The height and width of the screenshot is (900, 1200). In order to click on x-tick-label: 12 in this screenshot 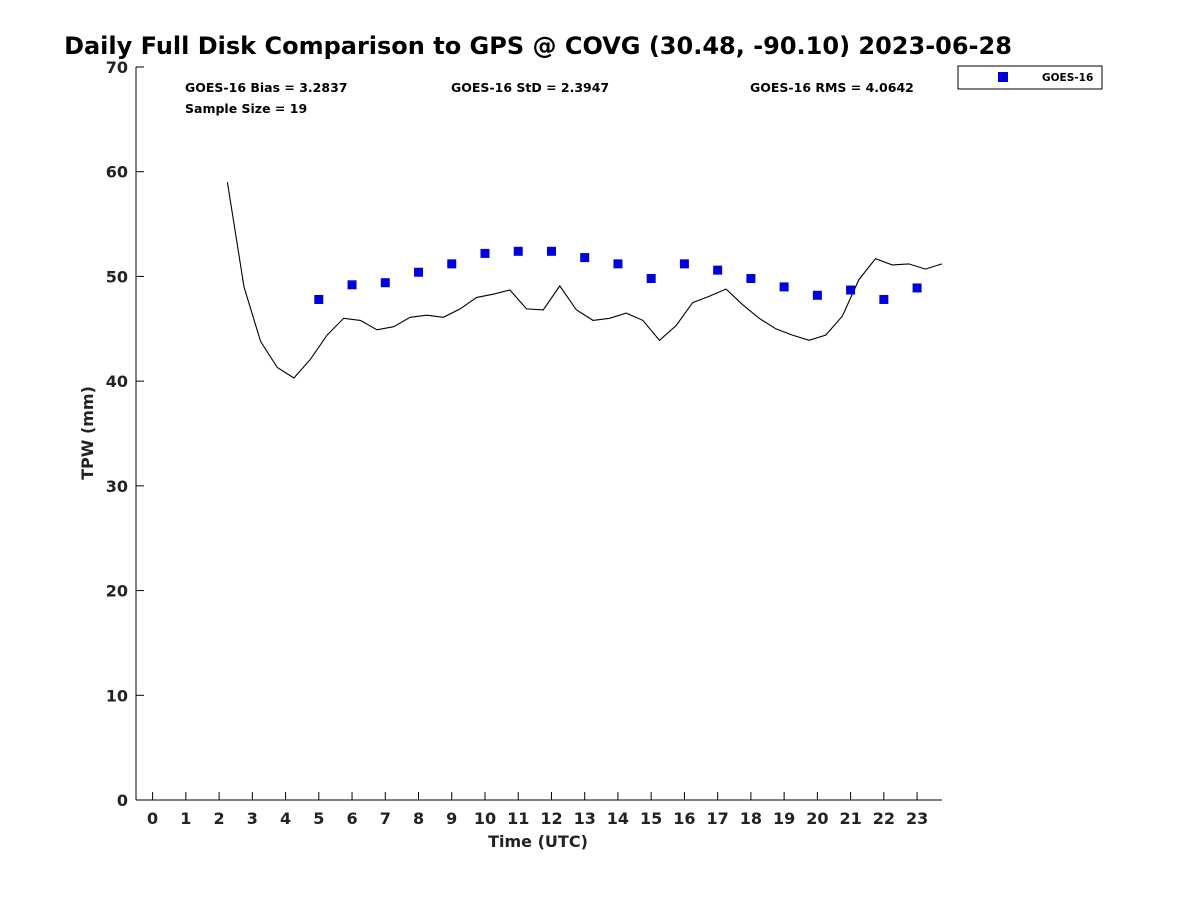, I will do `click(551, 818)`.